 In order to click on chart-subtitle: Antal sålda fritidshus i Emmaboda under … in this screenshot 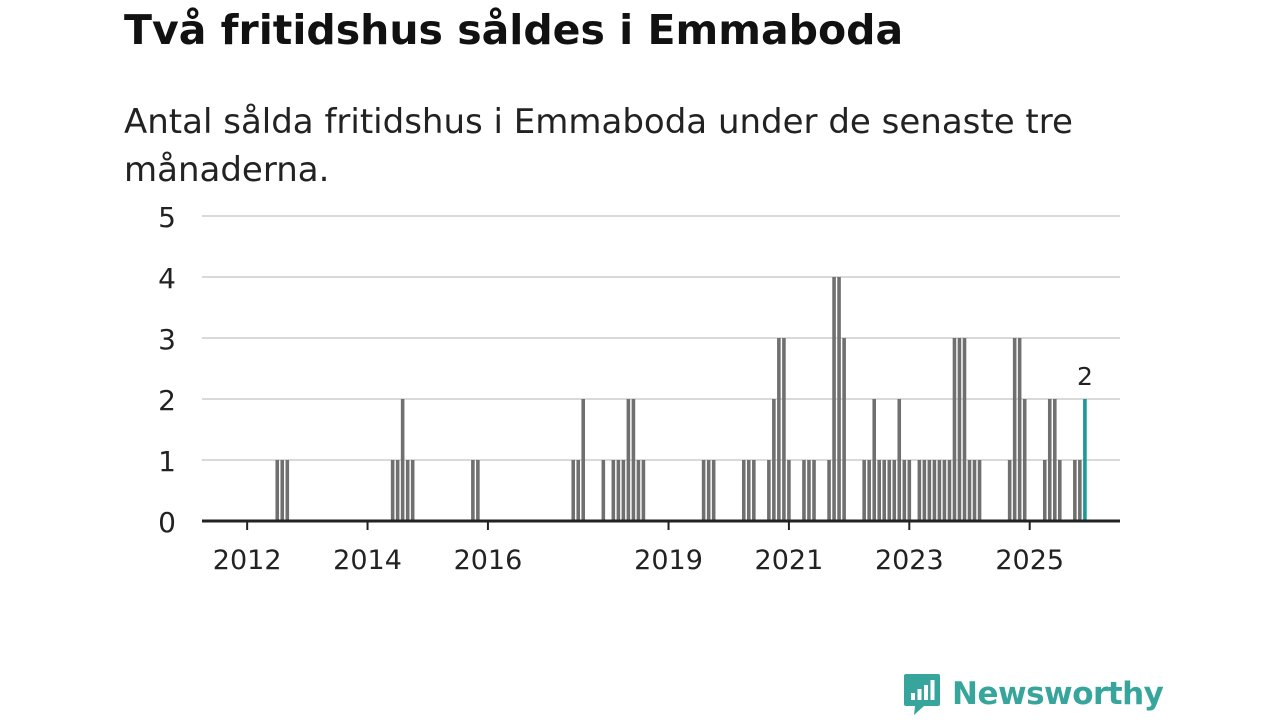, I will do `click(598, 146)`.